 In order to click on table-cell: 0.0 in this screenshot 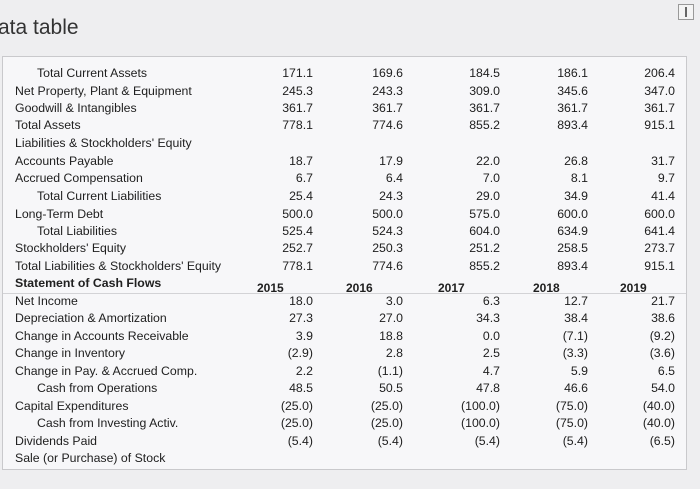, I will do `click(491, 336)`.